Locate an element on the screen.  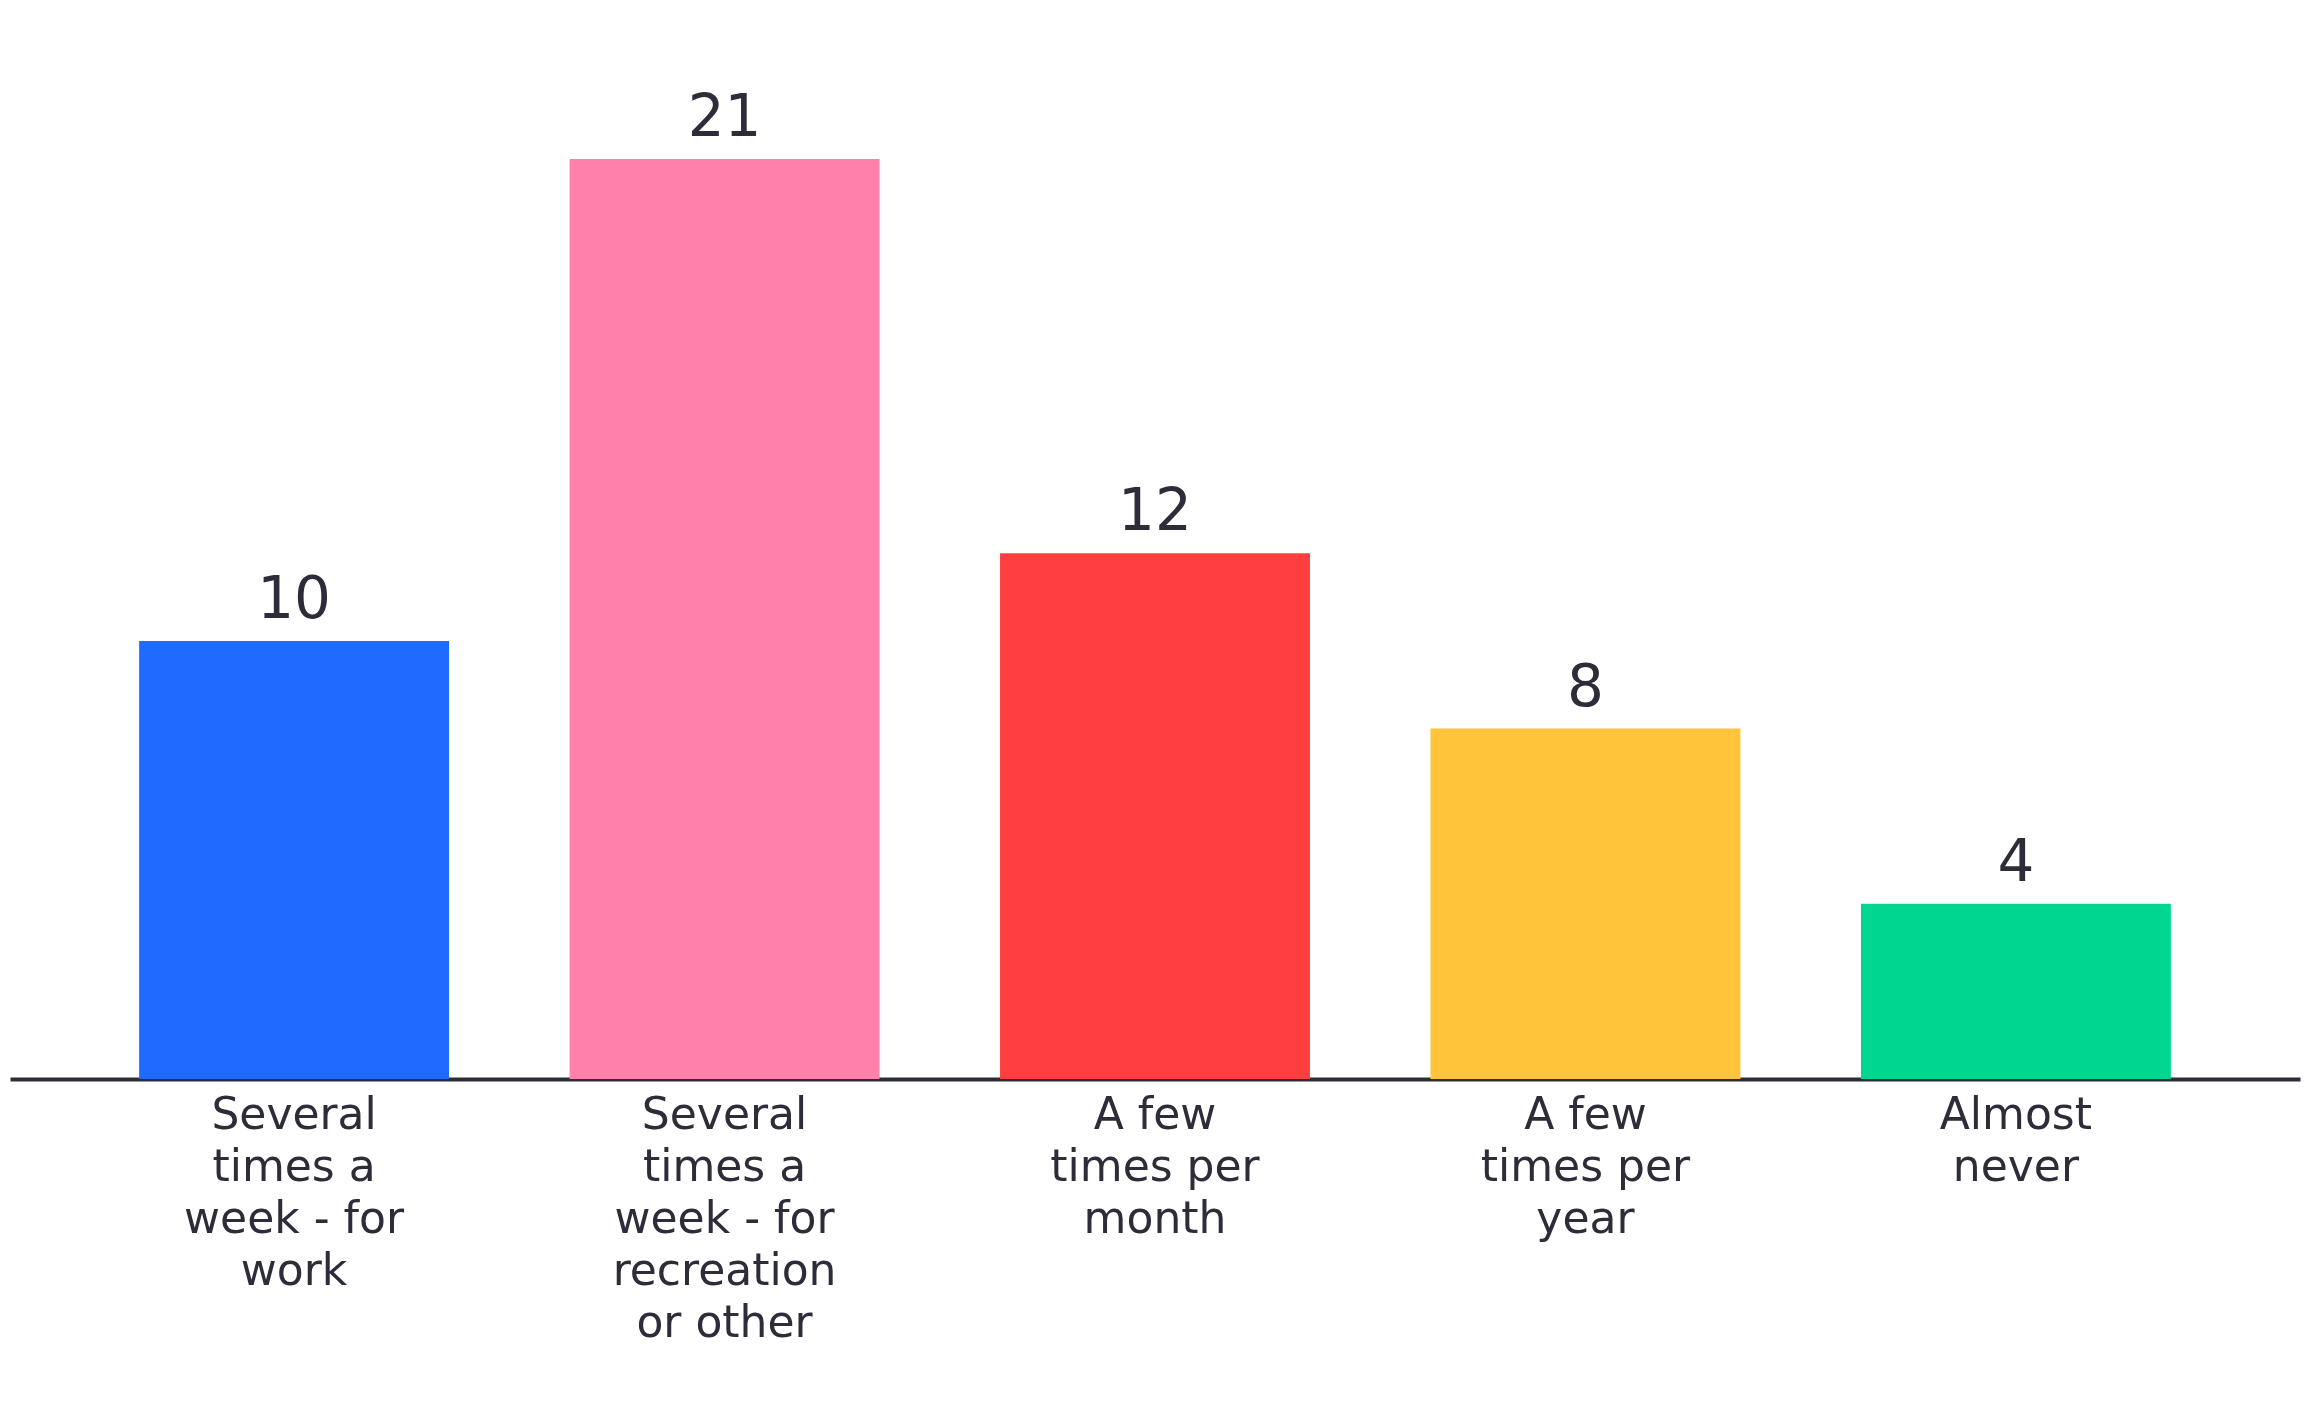
data-label: 12 is located at coordinates (1155, 510).